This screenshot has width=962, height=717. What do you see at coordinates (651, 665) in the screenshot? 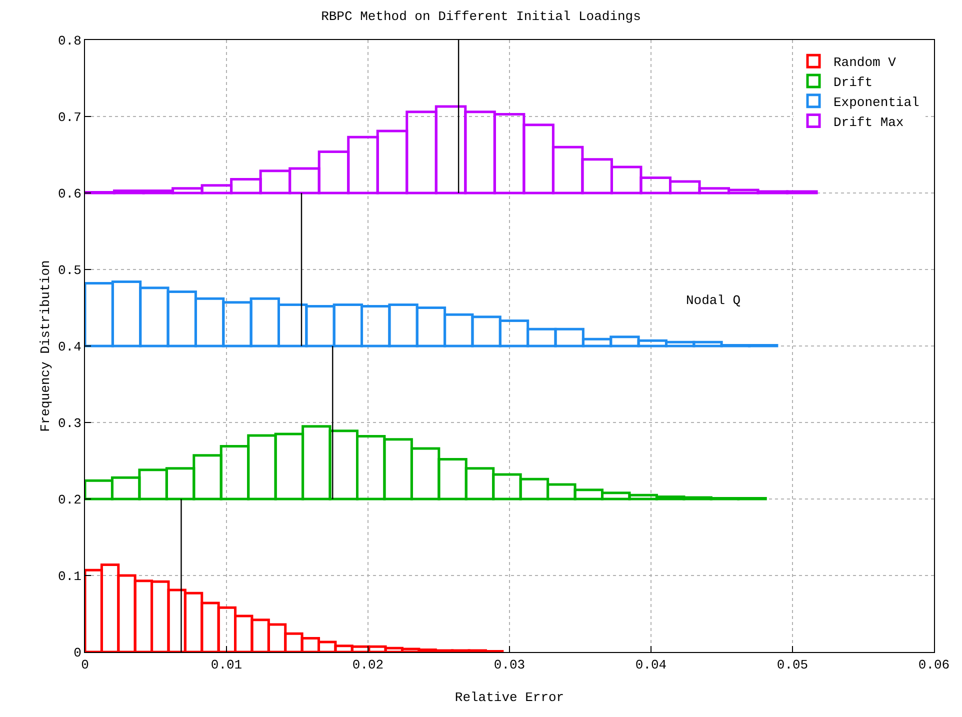
I see `x-tick-label: 0.04` at bounding box center [651, 665].